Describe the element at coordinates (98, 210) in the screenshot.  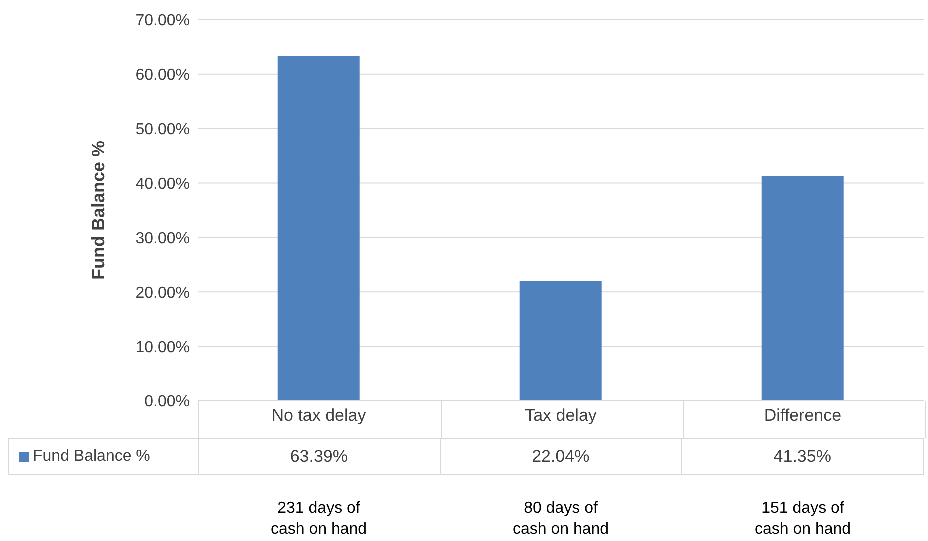
I see `y-axis-title: Fund Balance %` at that location.